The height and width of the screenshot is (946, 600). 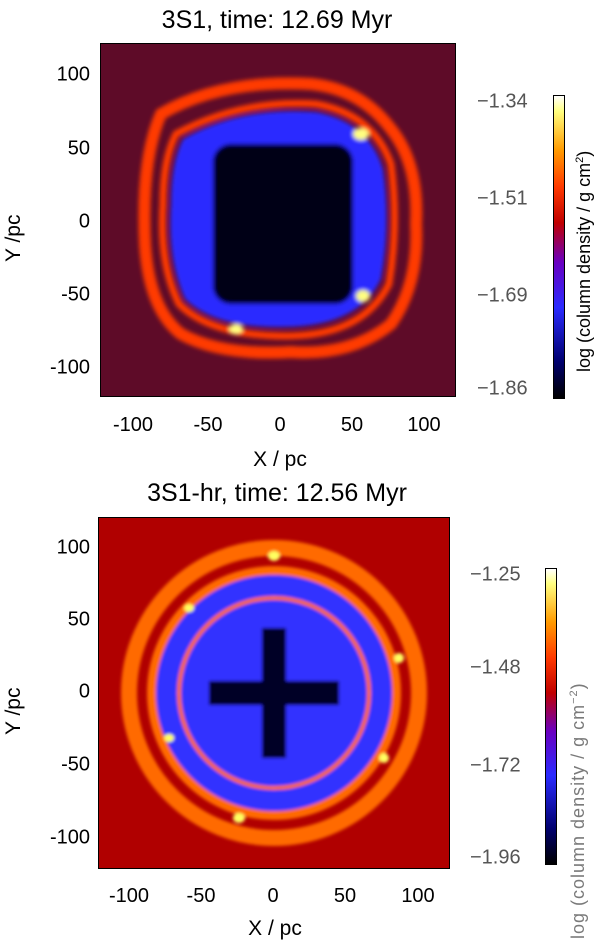 What do you see at coordinates (277, 493) in the screenshot?
I see `chart-title: 3S1-hr, time: 12.56 Myr` at bounding box center [277, 493].